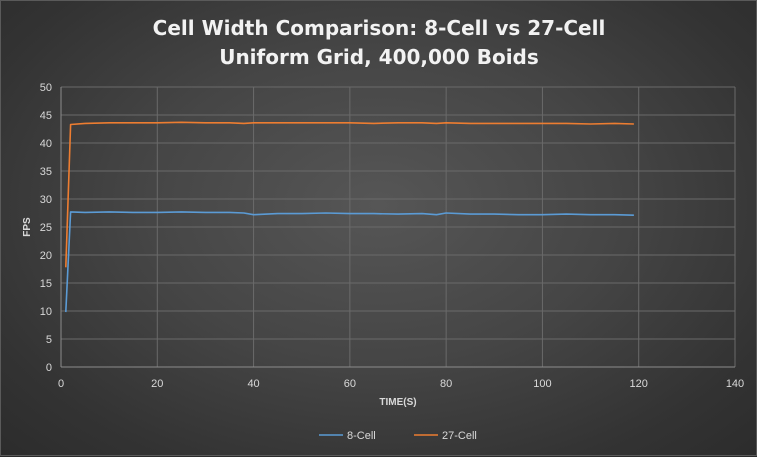  I want to click on x-axis-title: TIME(S), so click(397, 402).